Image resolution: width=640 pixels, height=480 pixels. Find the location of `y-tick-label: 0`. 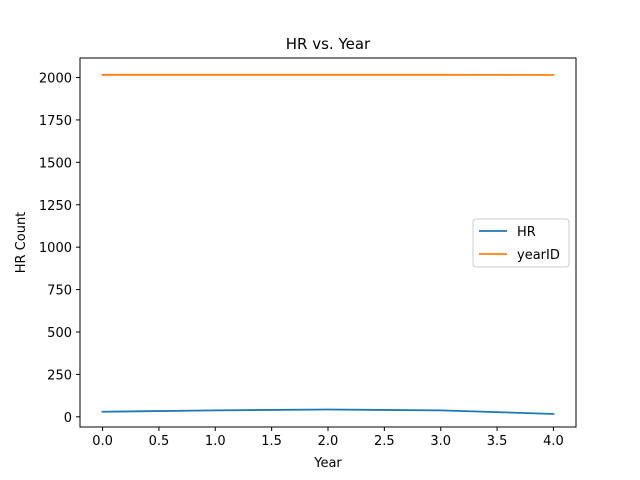

y-tick-label: 0 is located at coordinates (68, 418).